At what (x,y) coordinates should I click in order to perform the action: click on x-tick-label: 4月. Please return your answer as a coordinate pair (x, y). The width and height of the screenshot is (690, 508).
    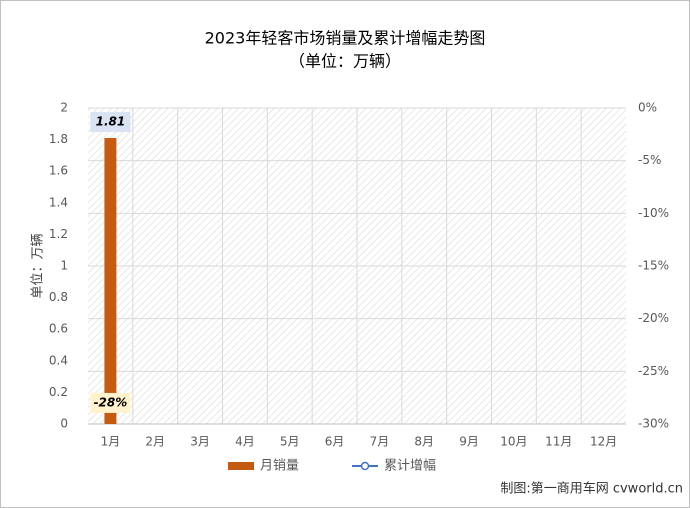
    Looking at the image, I should click on (245, 442).